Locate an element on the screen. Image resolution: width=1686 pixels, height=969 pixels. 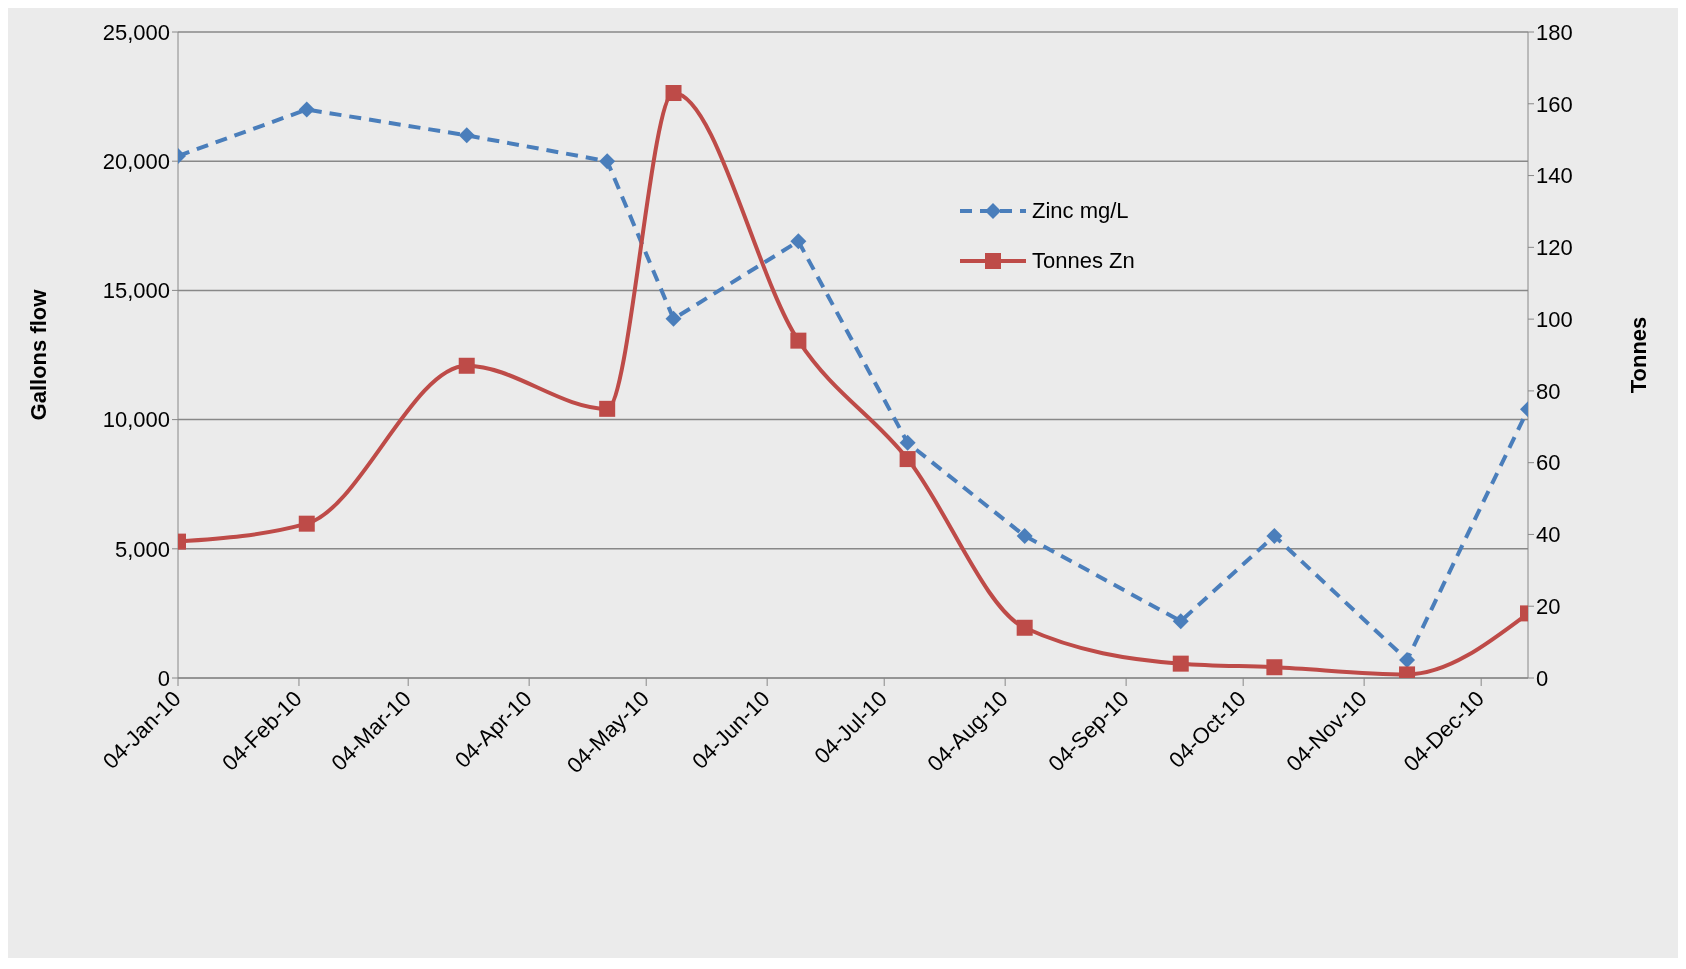
y-tick-label: 0 is located at coordinates (163, 678).